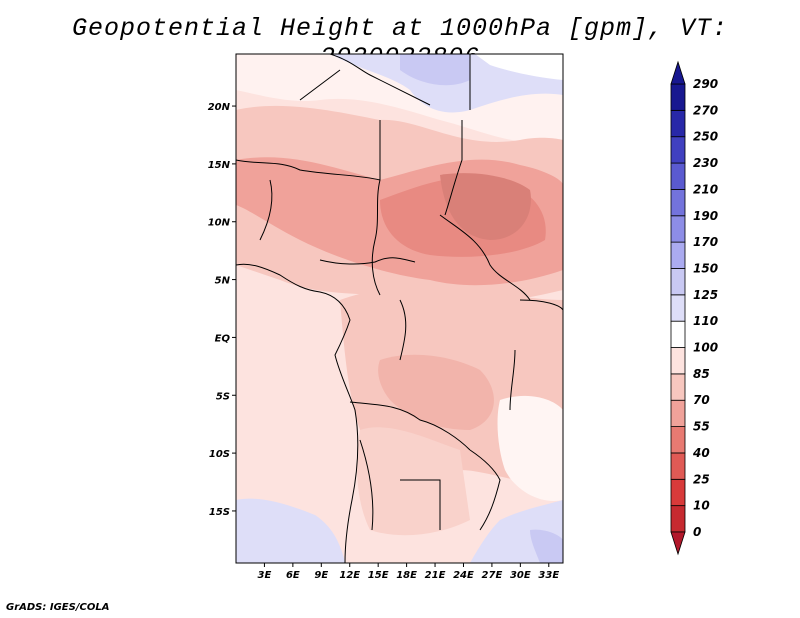  Describe the element at coordinates (413, 481) in the screenshot. I see `field-south-light` at that location.